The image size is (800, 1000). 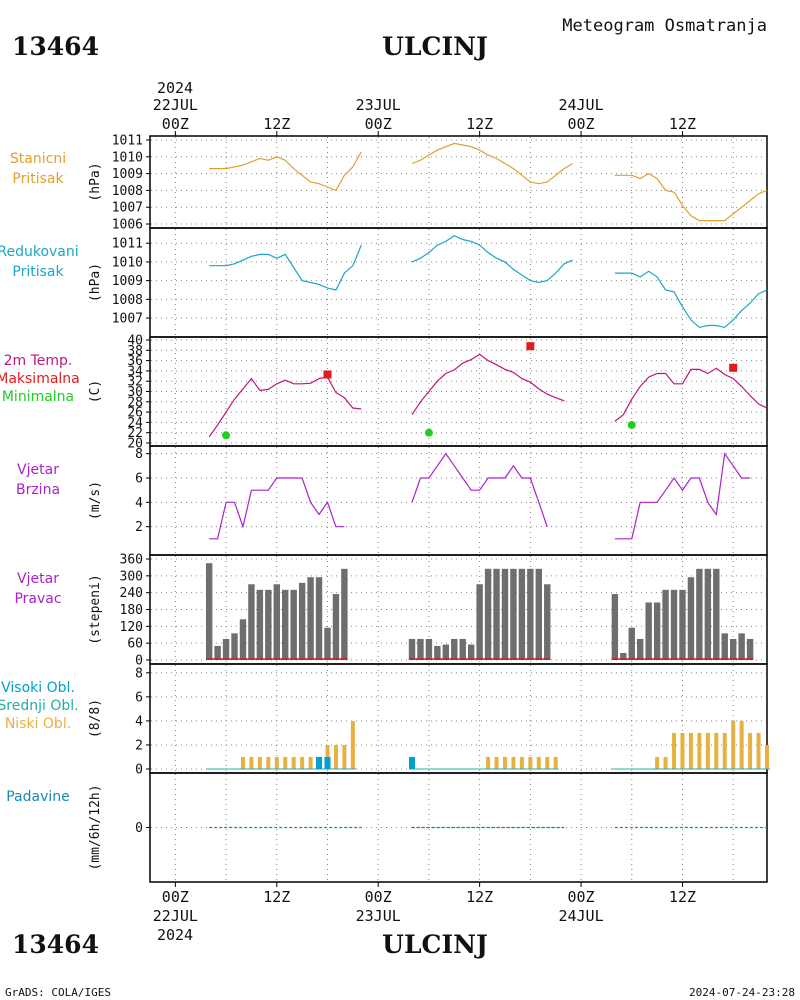 What do you see at coordinates (38, 397) in the screenshot?
I see `panel-label: Minimalna` at bounding box center [38, 397].